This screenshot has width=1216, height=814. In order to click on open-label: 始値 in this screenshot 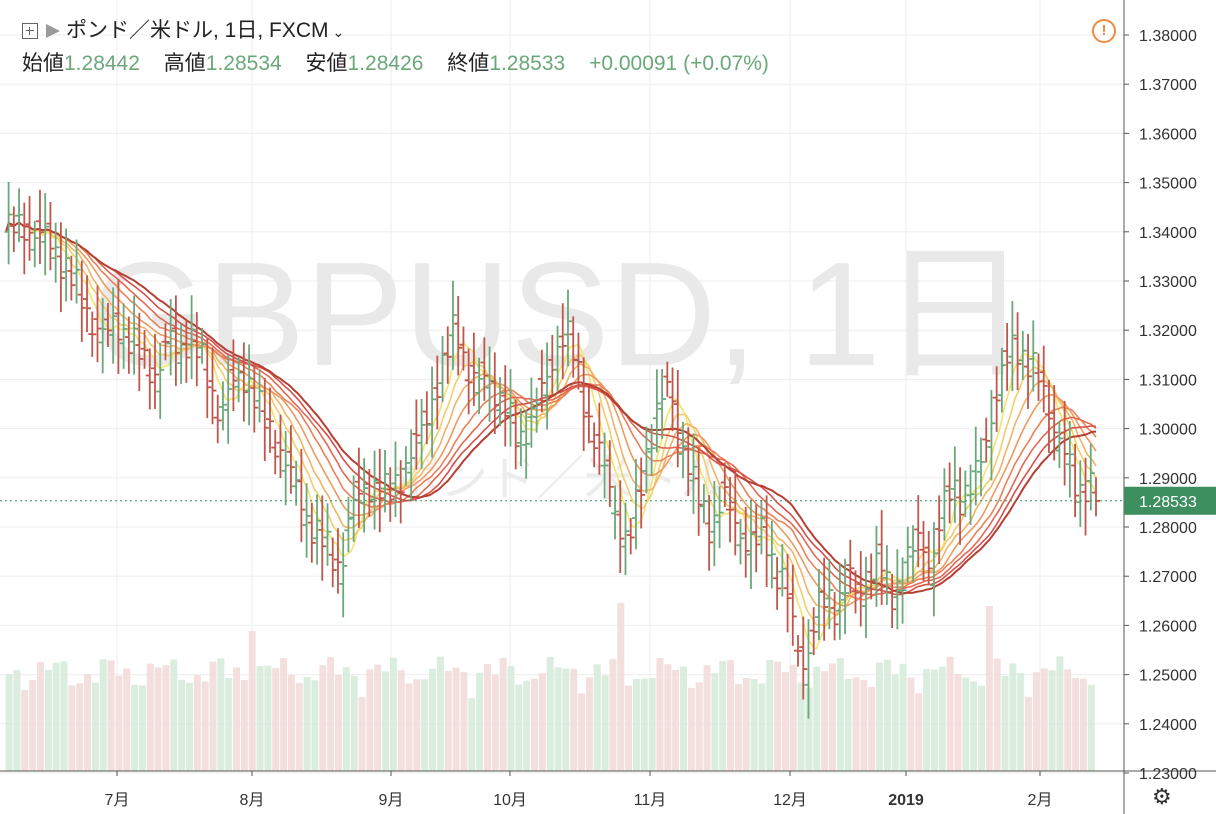, I will do `click(43, 63)`.